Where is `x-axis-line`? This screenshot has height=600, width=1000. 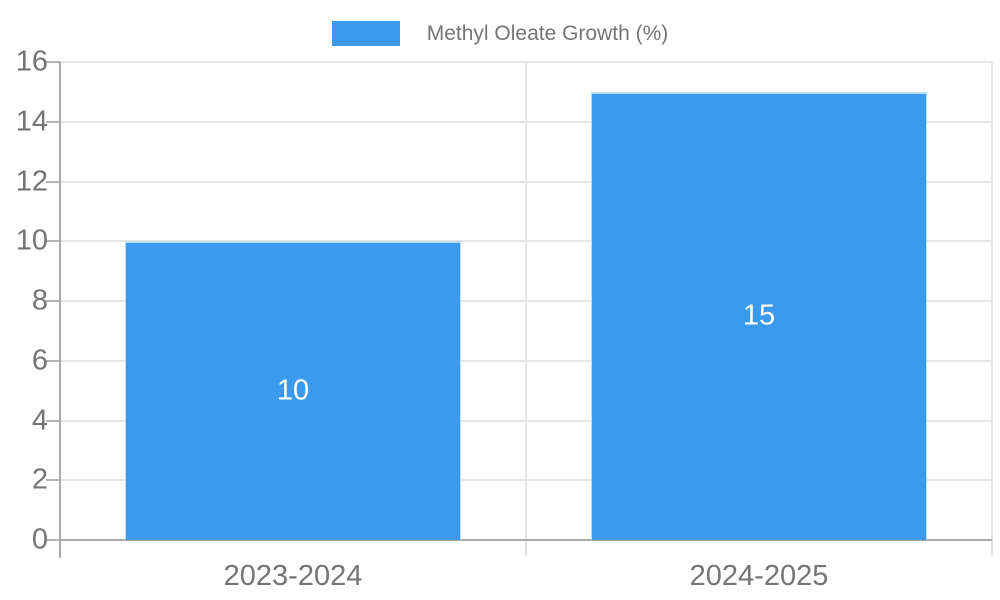 x-axis-line is located at coordinates (525, 540).